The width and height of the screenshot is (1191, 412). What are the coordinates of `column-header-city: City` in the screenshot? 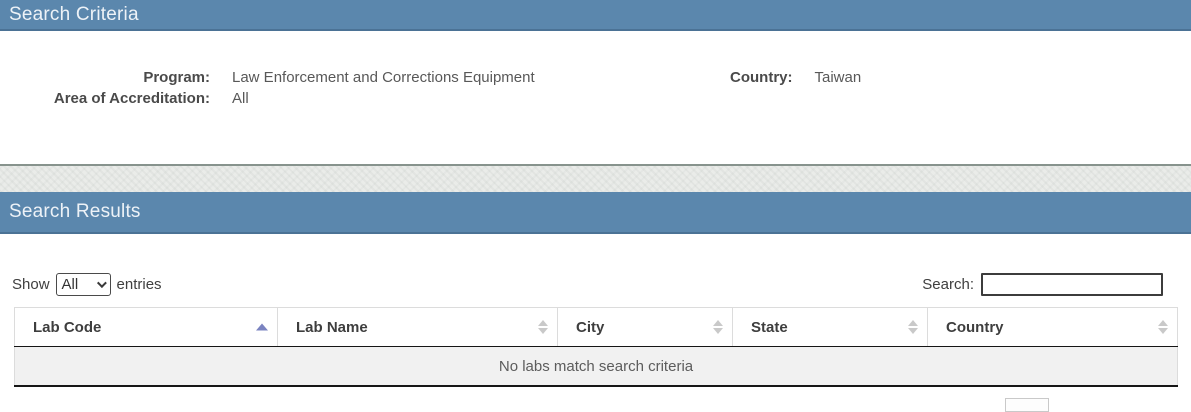 It's located at (645, 327).